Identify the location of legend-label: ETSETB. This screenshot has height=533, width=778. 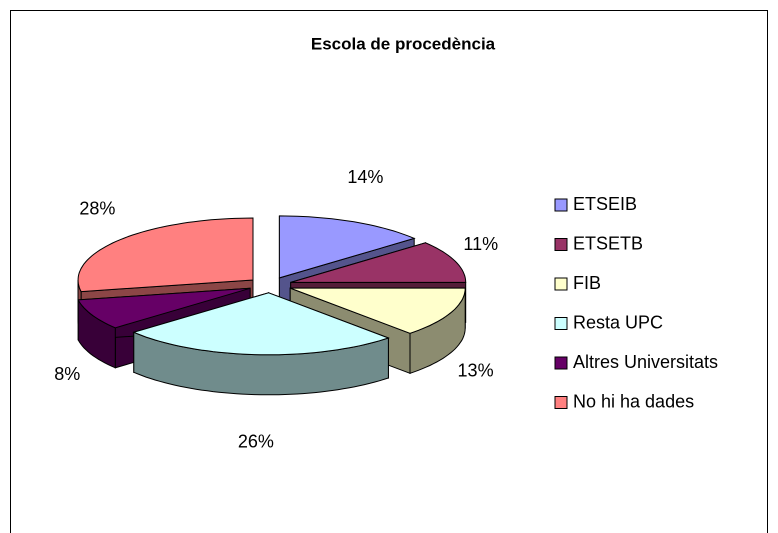
(608, 243).